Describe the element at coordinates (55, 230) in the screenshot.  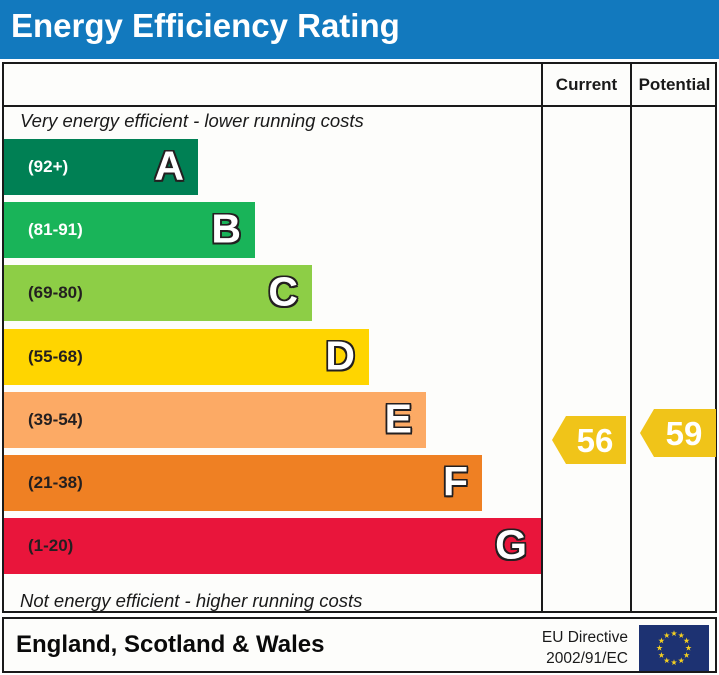
I see `rating-range-b: (81-91)` at that location.